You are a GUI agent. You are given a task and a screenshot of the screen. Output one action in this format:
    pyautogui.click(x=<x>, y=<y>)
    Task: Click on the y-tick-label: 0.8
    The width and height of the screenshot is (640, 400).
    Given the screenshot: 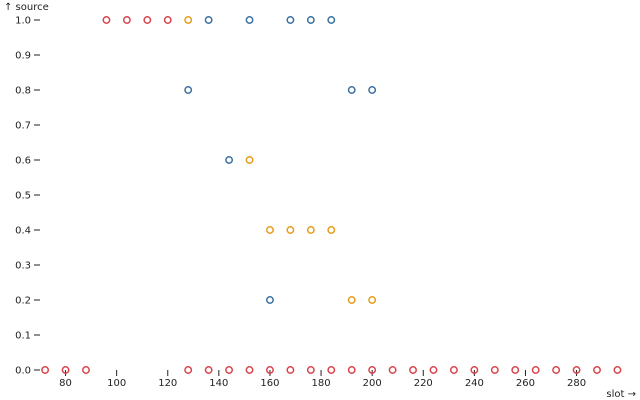 What is the action you would take?
    pyautogui.click(x=23, y=91)
    